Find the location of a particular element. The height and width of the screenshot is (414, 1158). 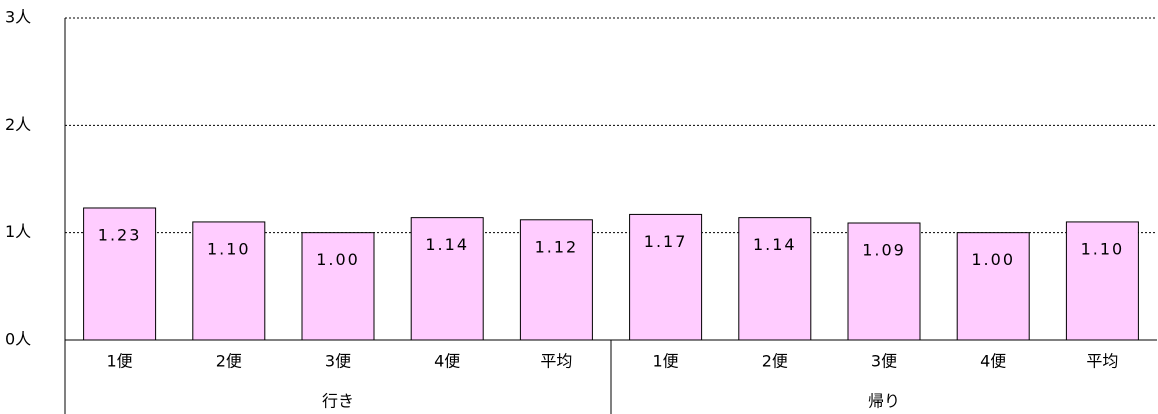

y-tick-label: 2人 is located at coordinates (18, 124).